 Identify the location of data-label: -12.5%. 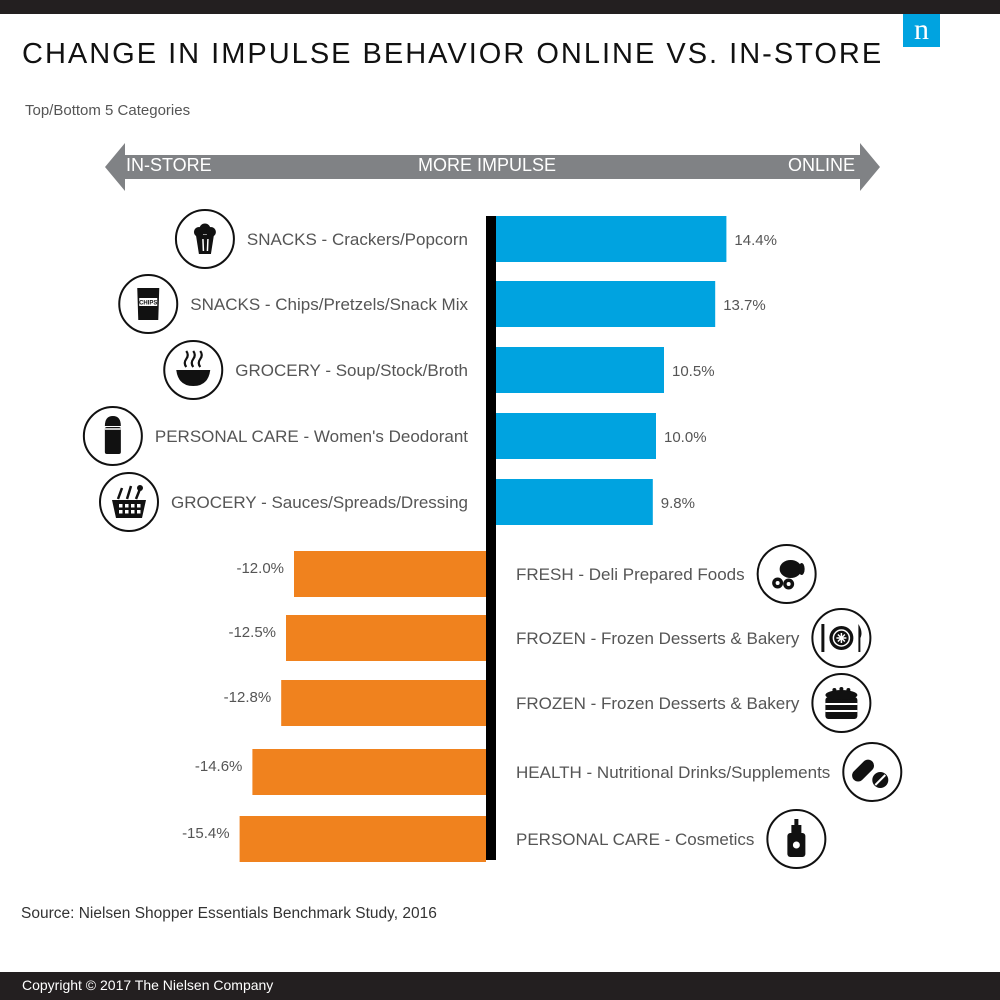
(252, 632).